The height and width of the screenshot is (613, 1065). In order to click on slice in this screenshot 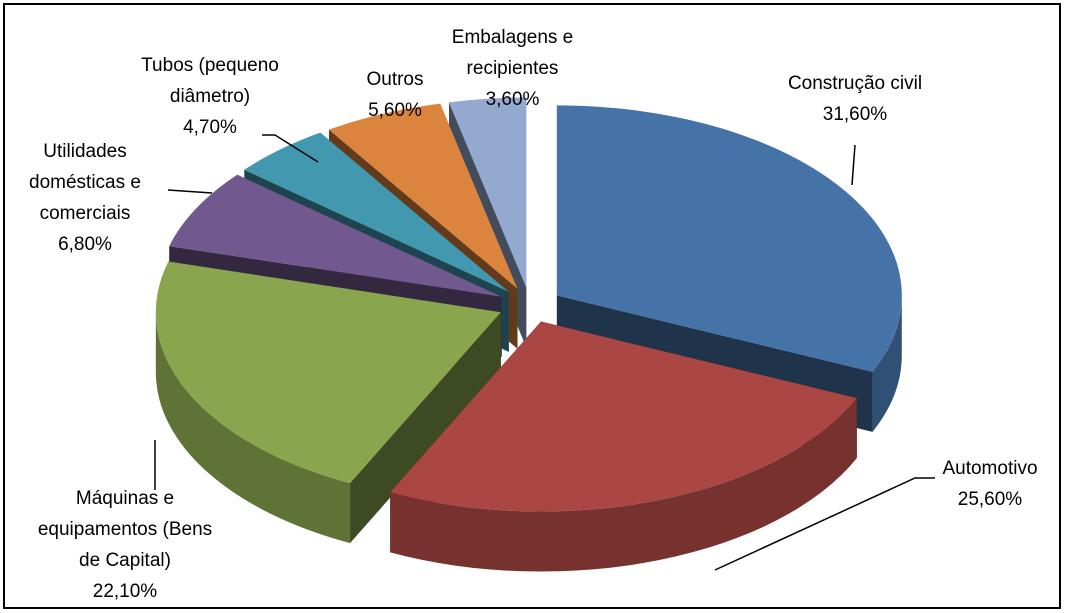, I will do `click(328, 402)`.